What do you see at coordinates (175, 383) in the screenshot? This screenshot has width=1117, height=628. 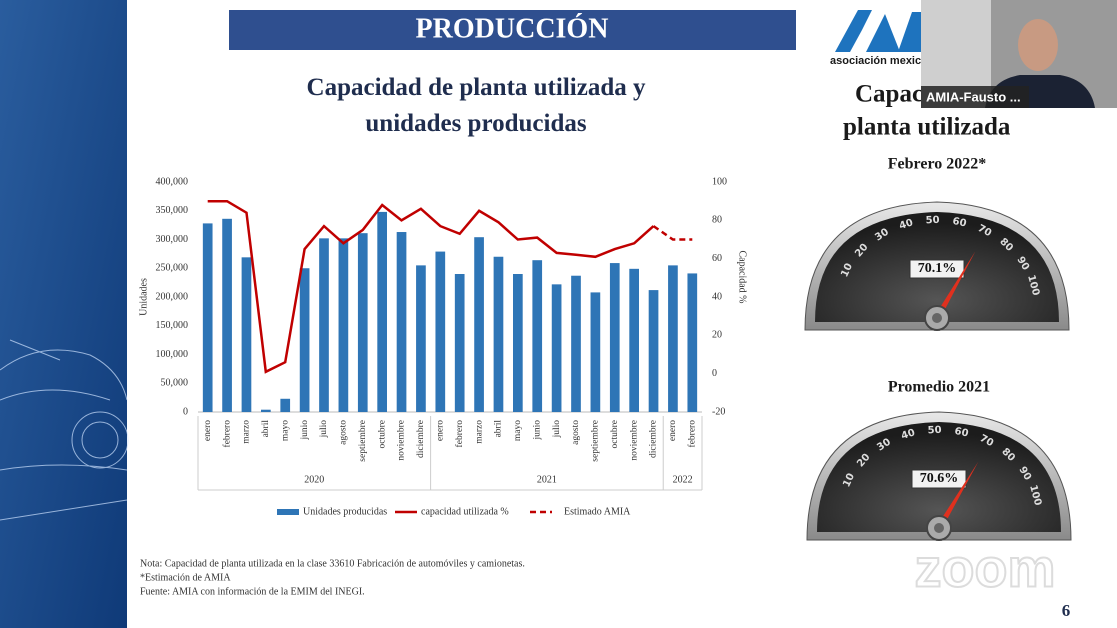 I see `y-tick-label: 50,000` at bounding box center [175, 383].